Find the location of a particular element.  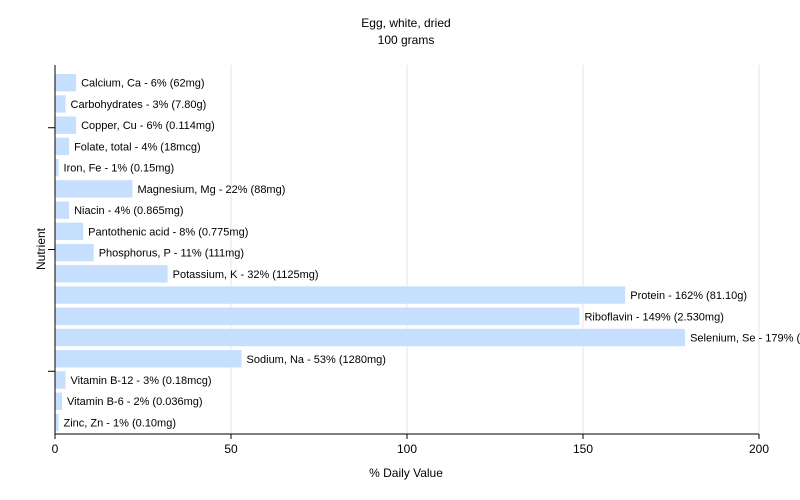

y-axis-label: Nutrient is located at coordinates (41, 248).